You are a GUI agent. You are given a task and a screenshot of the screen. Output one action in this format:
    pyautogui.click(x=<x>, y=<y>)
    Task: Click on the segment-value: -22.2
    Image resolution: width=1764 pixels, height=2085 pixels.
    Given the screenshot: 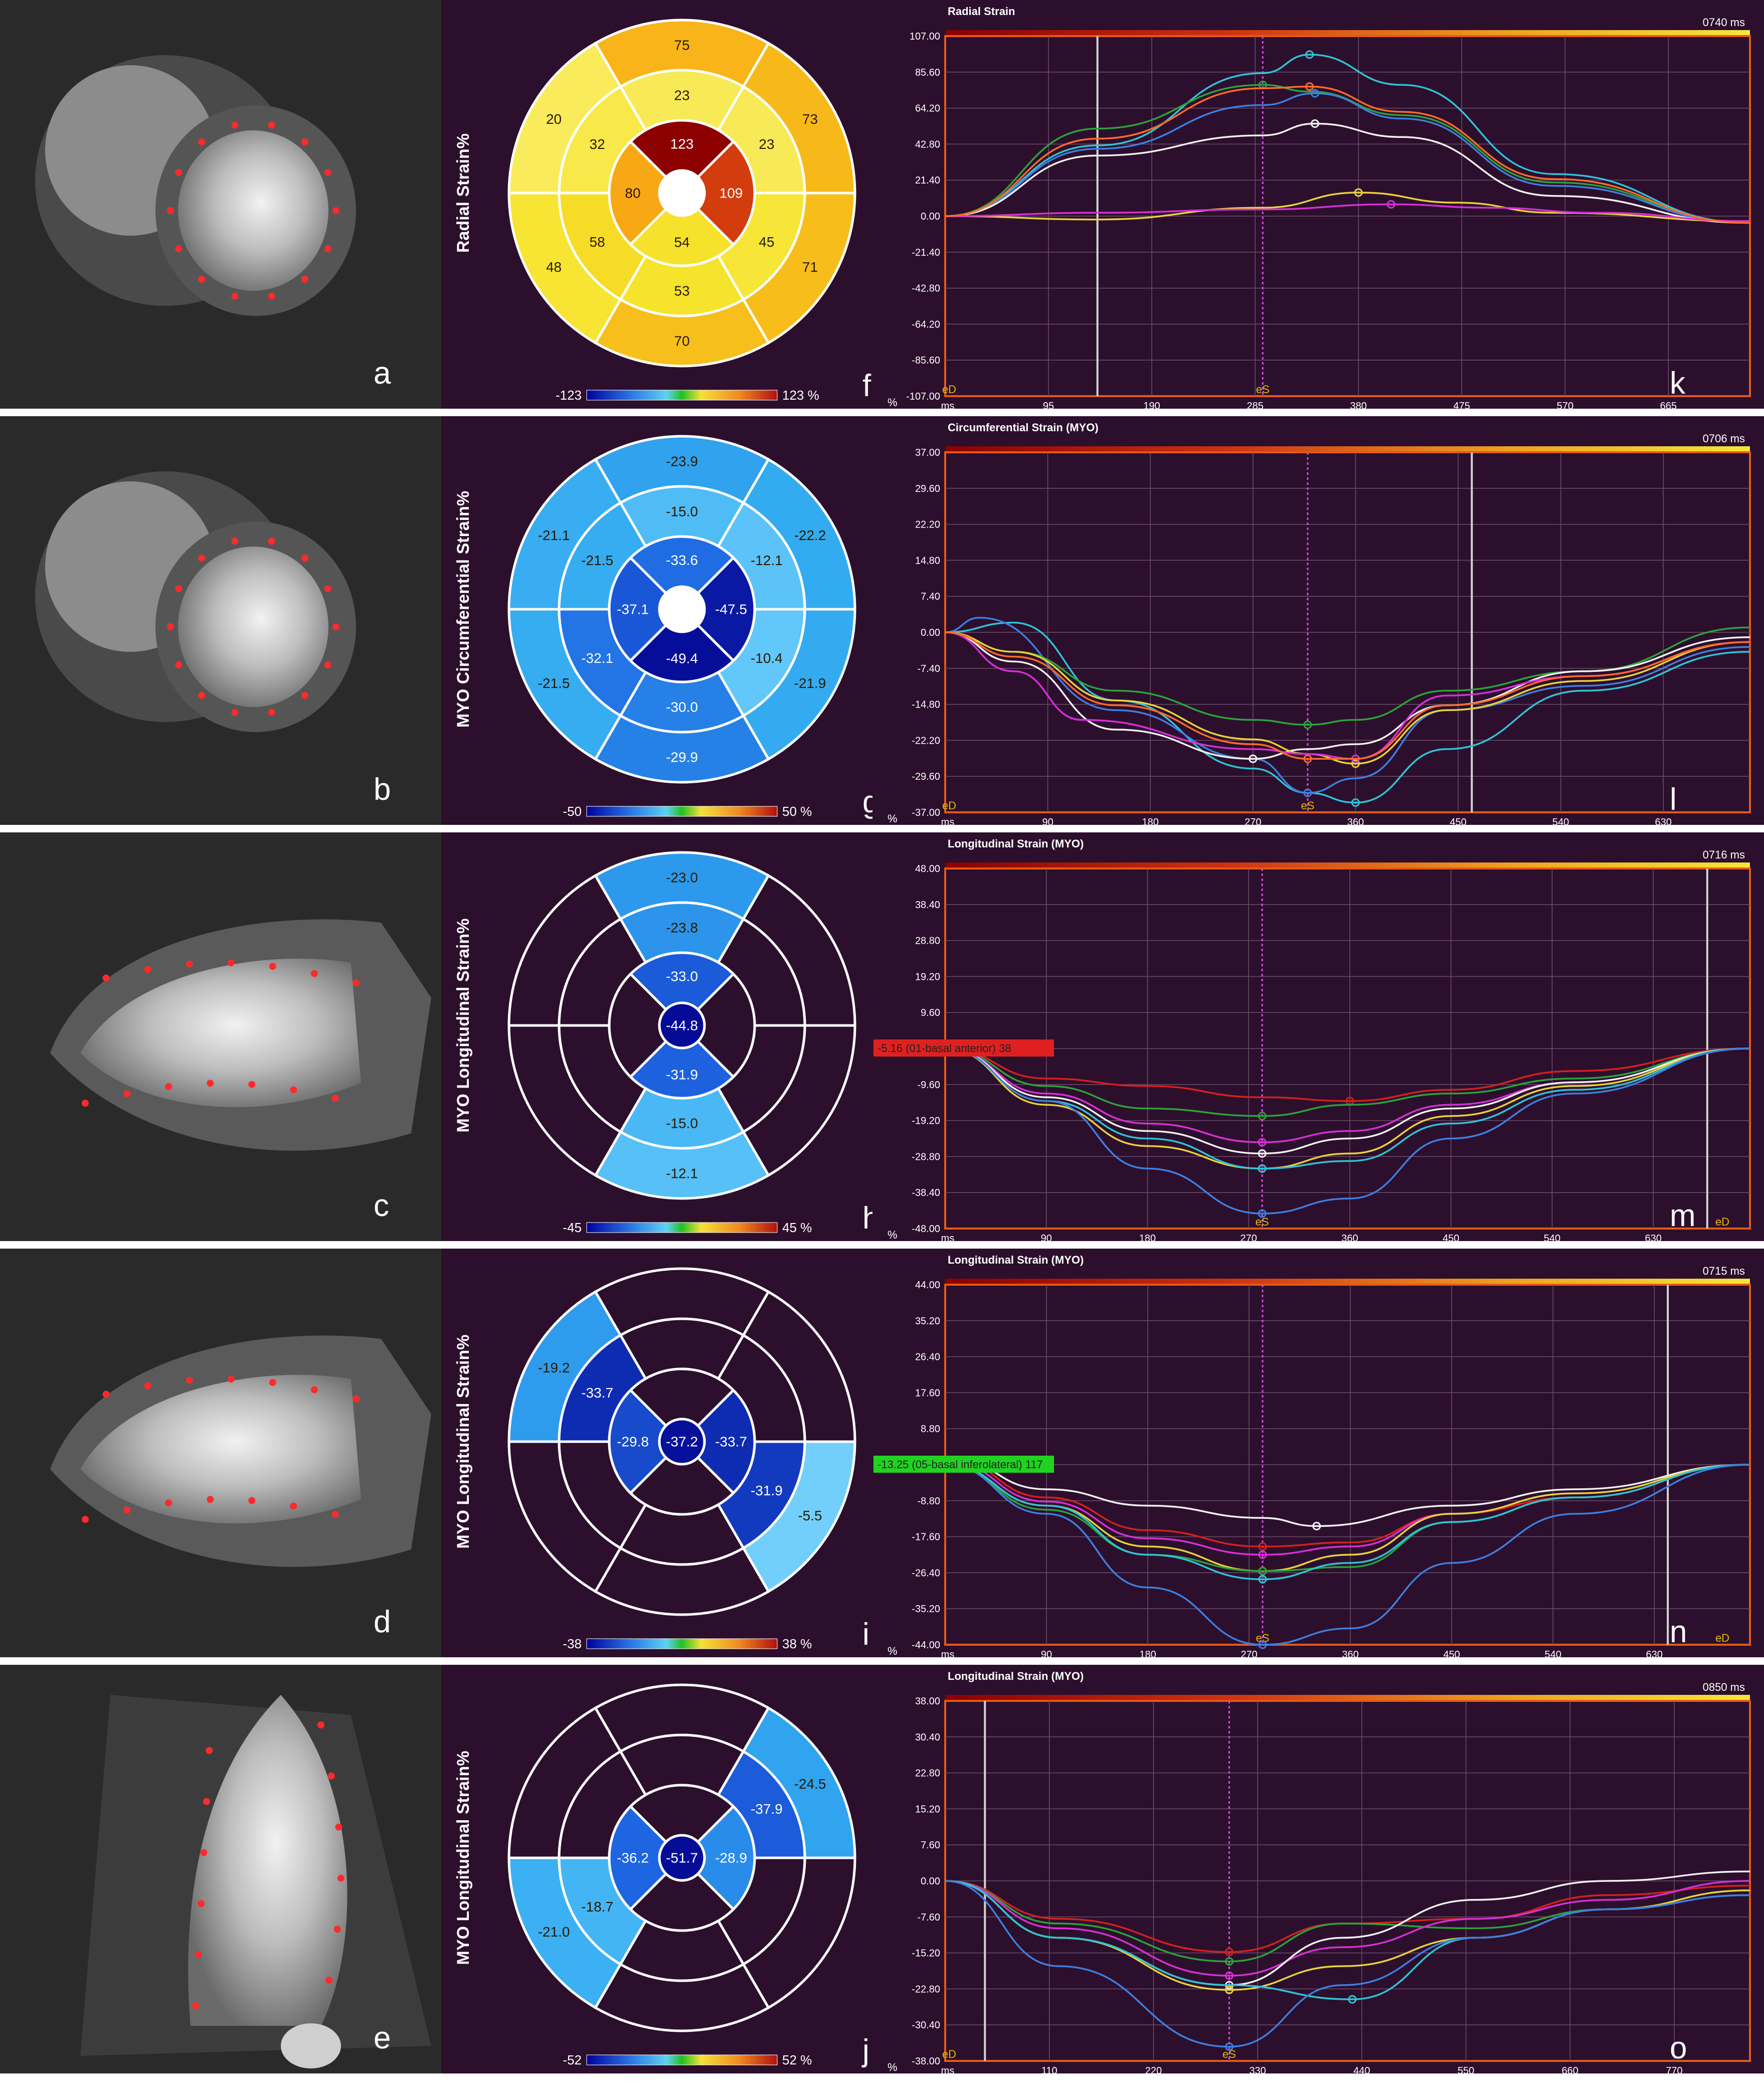 What is the action you would take?
    pyautogui.click(x=810, y=536)
    